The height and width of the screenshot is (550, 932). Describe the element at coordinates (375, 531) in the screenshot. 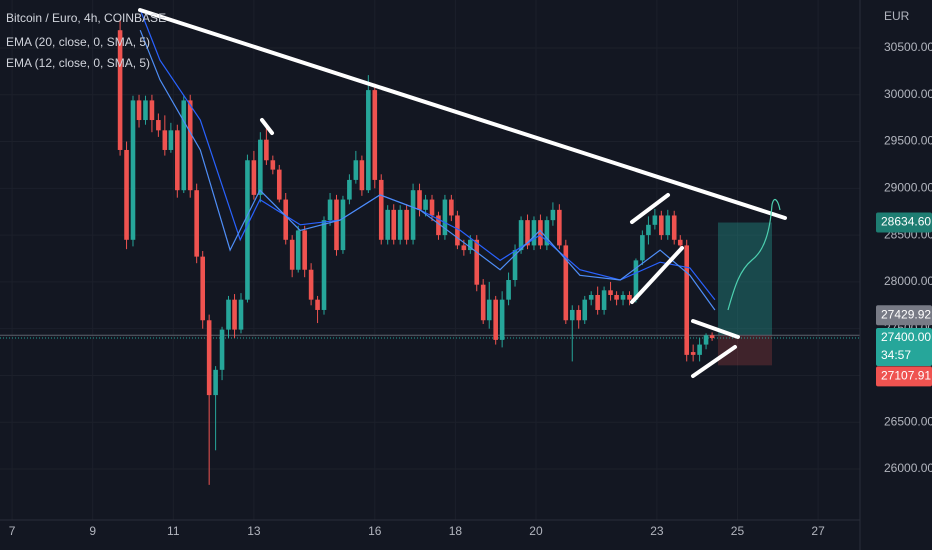

I see `x-tick-label: 16` at that location.